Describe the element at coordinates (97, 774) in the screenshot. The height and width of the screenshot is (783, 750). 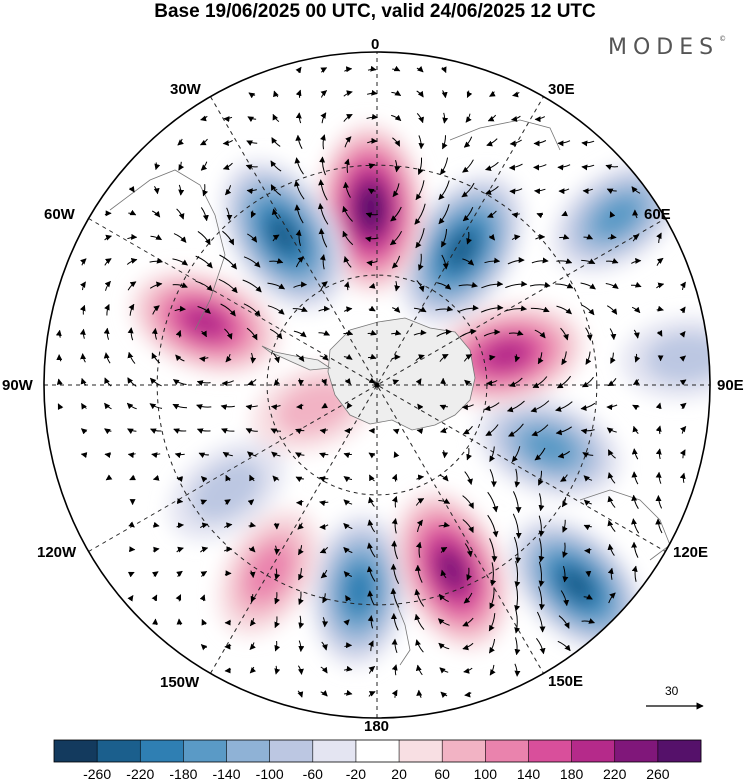
I see `colorbar-label: -260` at that location.